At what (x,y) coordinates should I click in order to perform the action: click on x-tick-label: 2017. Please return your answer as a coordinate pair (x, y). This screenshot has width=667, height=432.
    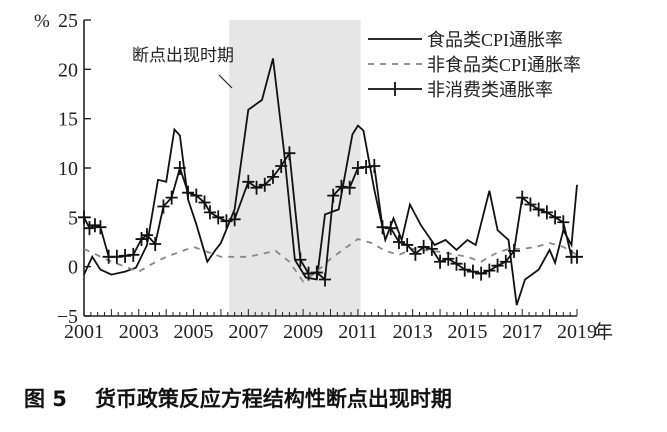
    Looking at the image, I should click on (522, 332).